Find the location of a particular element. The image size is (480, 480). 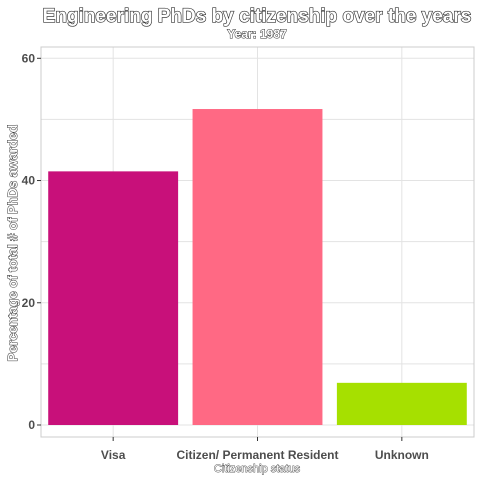

bar-visa is located at coordinates (113, 298).